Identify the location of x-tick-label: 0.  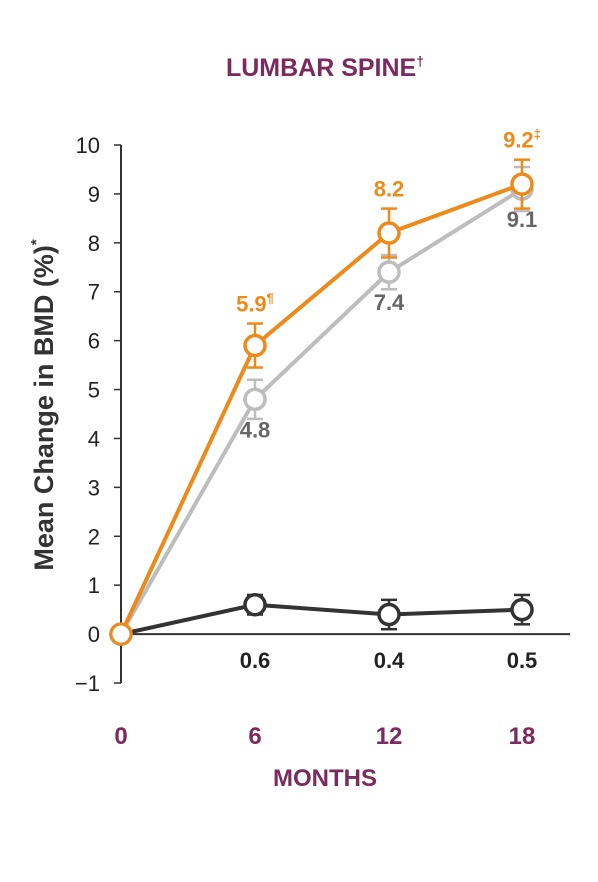
(120, 736).